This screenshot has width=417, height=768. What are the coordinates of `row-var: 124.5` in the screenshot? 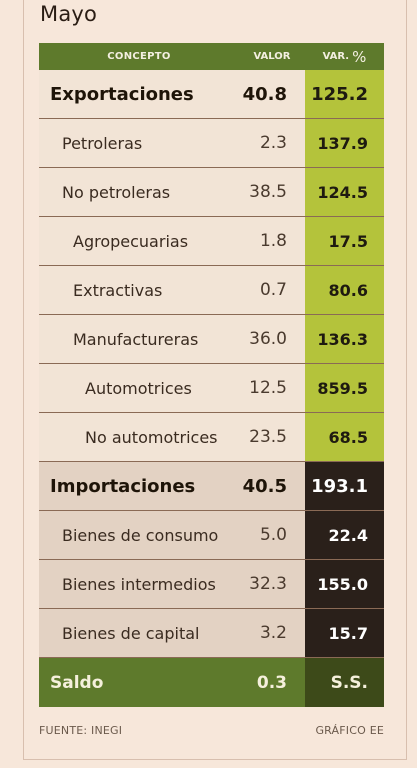 It's located at (344, 192).